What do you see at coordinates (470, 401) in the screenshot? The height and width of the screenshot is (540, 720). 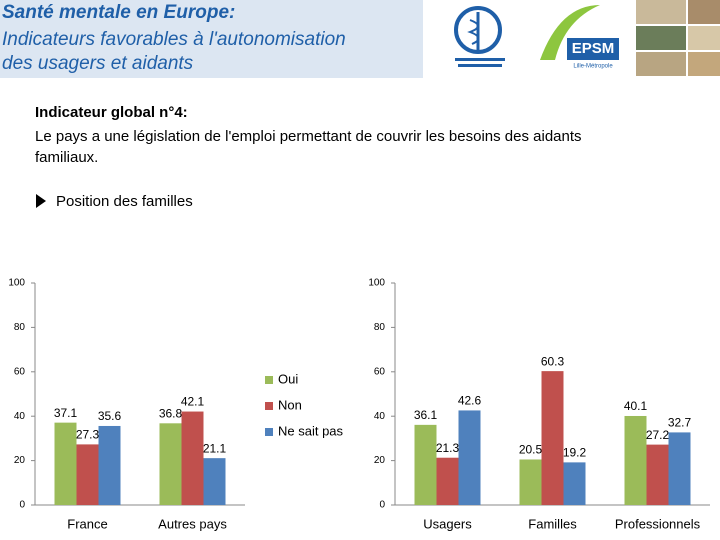 I see `value-label: 42.6` at bounding box center [470, 401].